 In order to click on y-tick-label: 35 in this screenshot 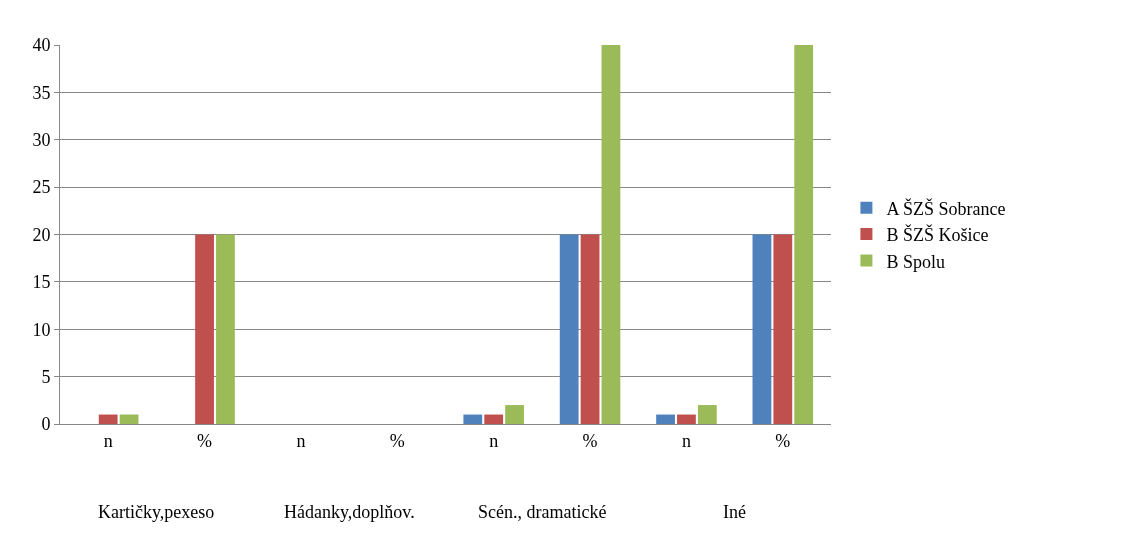, I will do `click(41, 92)`.